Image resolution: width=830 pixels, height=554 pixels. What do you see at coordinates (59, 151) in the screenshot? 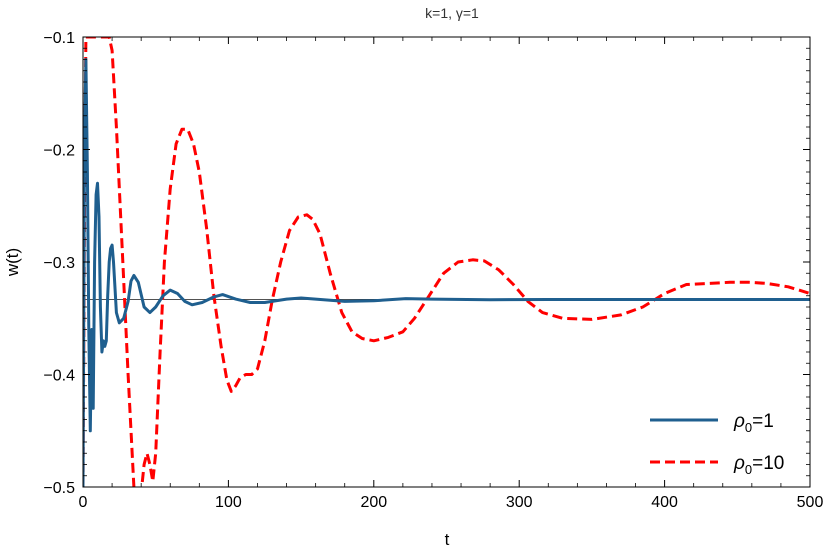
I see `y-tick-label: −0.2` at bounding box center [59, 151].